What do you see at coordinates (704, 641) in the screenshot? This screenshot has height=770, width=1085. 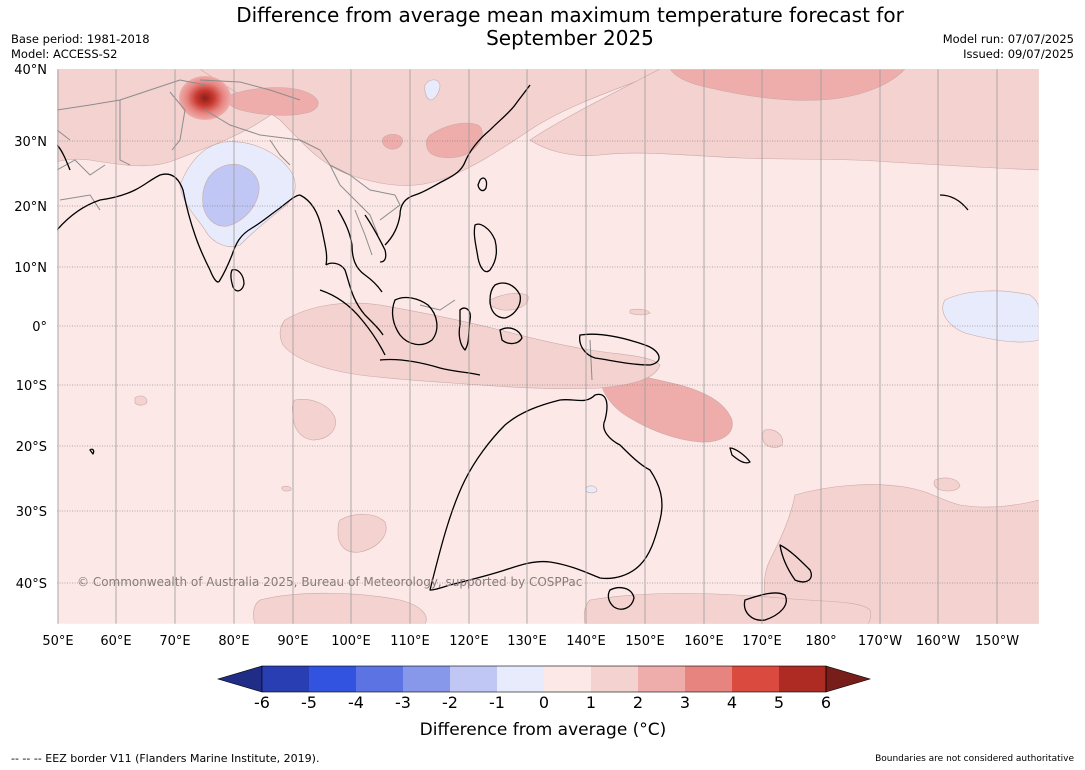 I see `lon-label: 160°E` at bounding box center [704, 641].